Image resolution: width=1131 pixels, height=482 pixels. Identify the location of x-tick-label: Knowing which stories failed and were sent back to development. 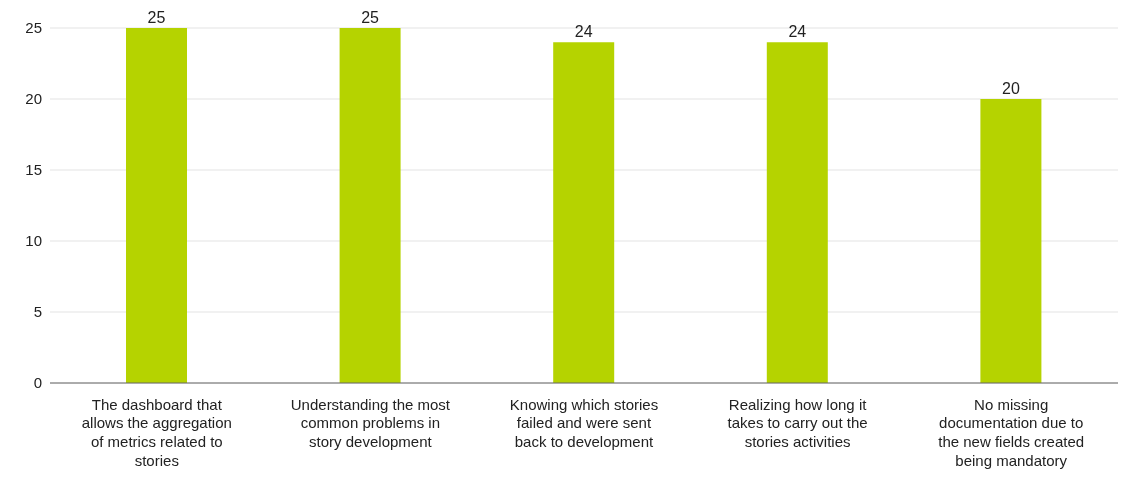
(584, 423).